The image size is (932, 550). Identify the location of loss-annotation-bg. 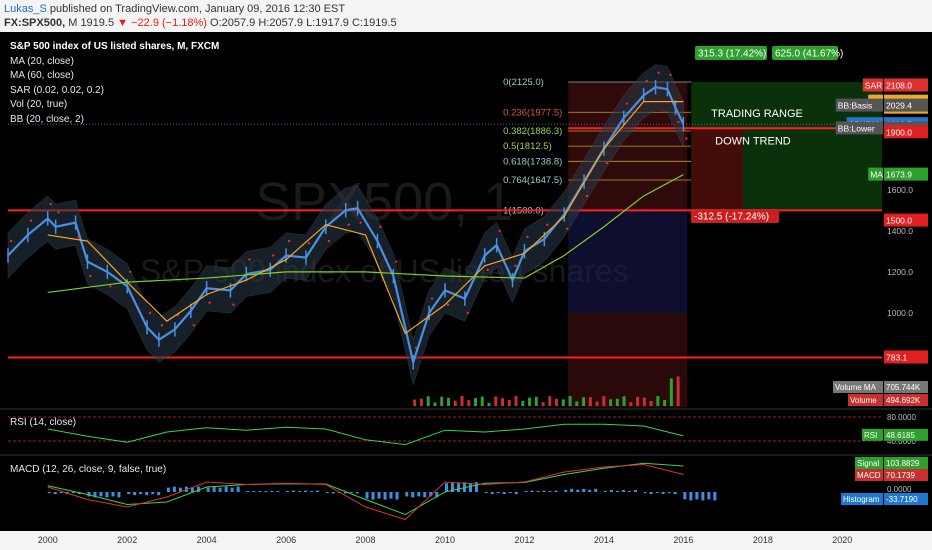
(735, 216).